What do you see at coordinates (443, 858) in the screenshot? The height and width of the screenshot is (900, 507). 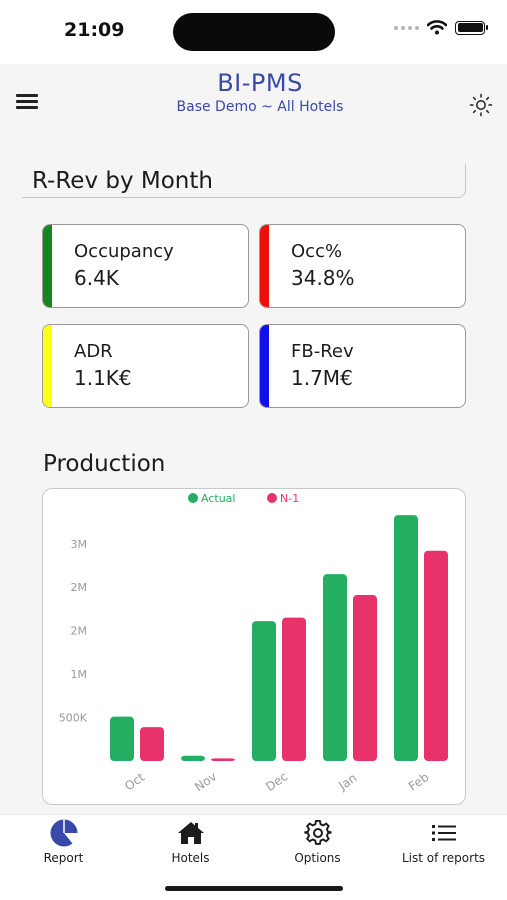 I see `tab-label: List of reports` at bounding box center [443, 858].